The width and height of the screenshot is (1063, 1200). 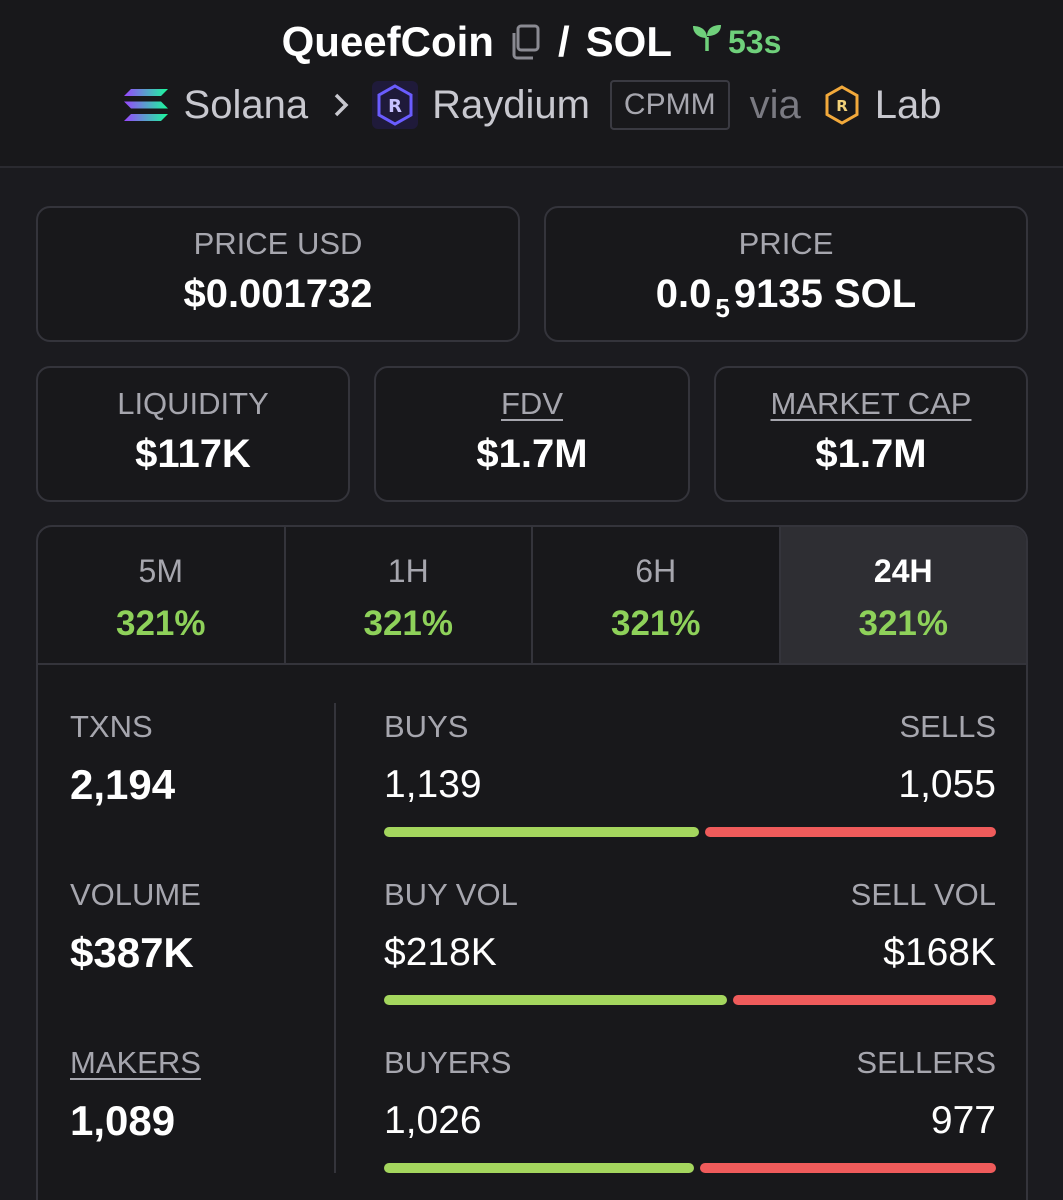 What do you see at coordinates (135, 927) in the screenshot?
I see `volume-metric: VOLUME $387K` at bounding box center [135, 927].